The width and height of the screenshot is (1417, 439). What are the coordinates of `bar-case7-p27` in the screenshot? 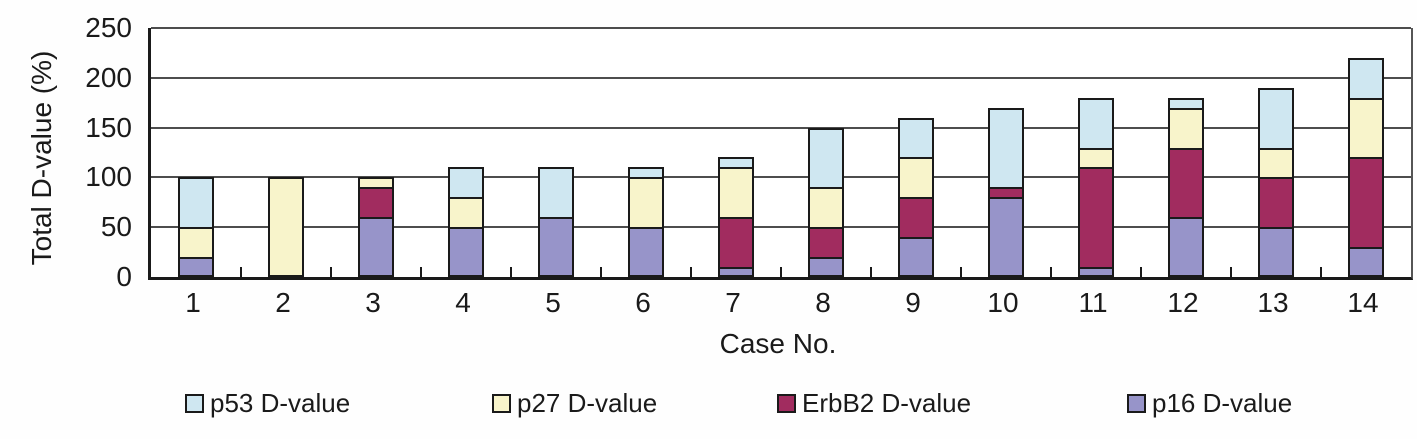 It's located at (736, 193).